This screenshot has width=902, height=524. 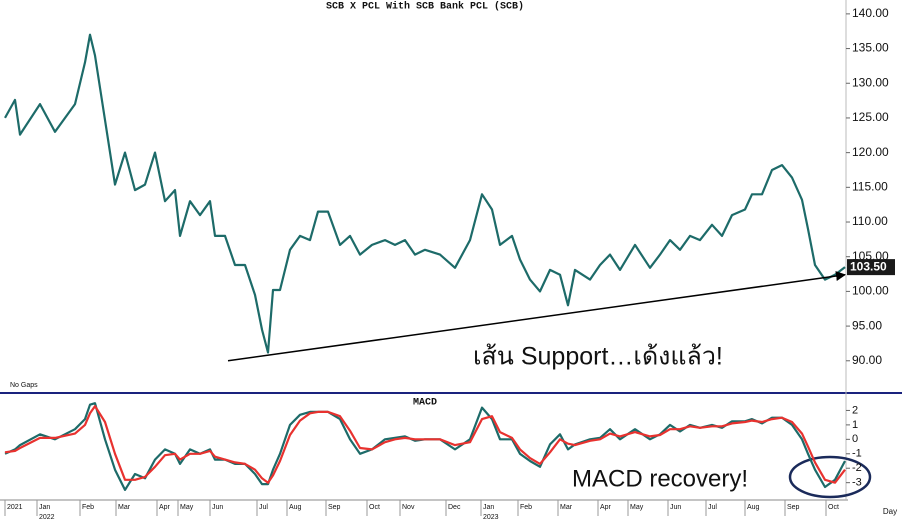 I want to click on x-axis-label: Day, so click(x=890, y=511).